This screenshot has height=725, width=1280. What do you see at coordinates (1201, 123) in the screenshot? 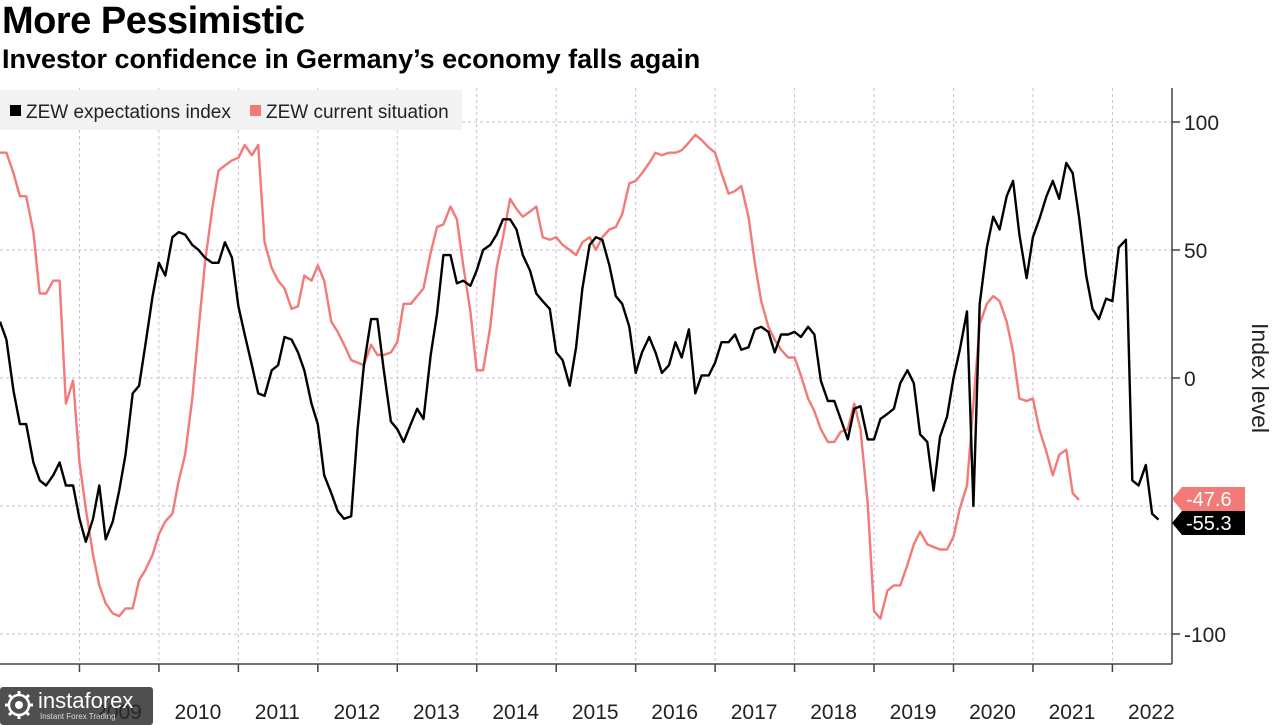
I see `y-tick-label: 100` at bounding box center [1201, 123].